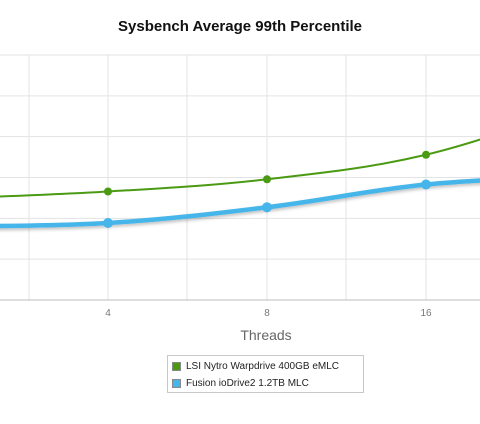 The height and width of the screenshot is (424, 480). I want to click on series-fusion, so click(240, 203).